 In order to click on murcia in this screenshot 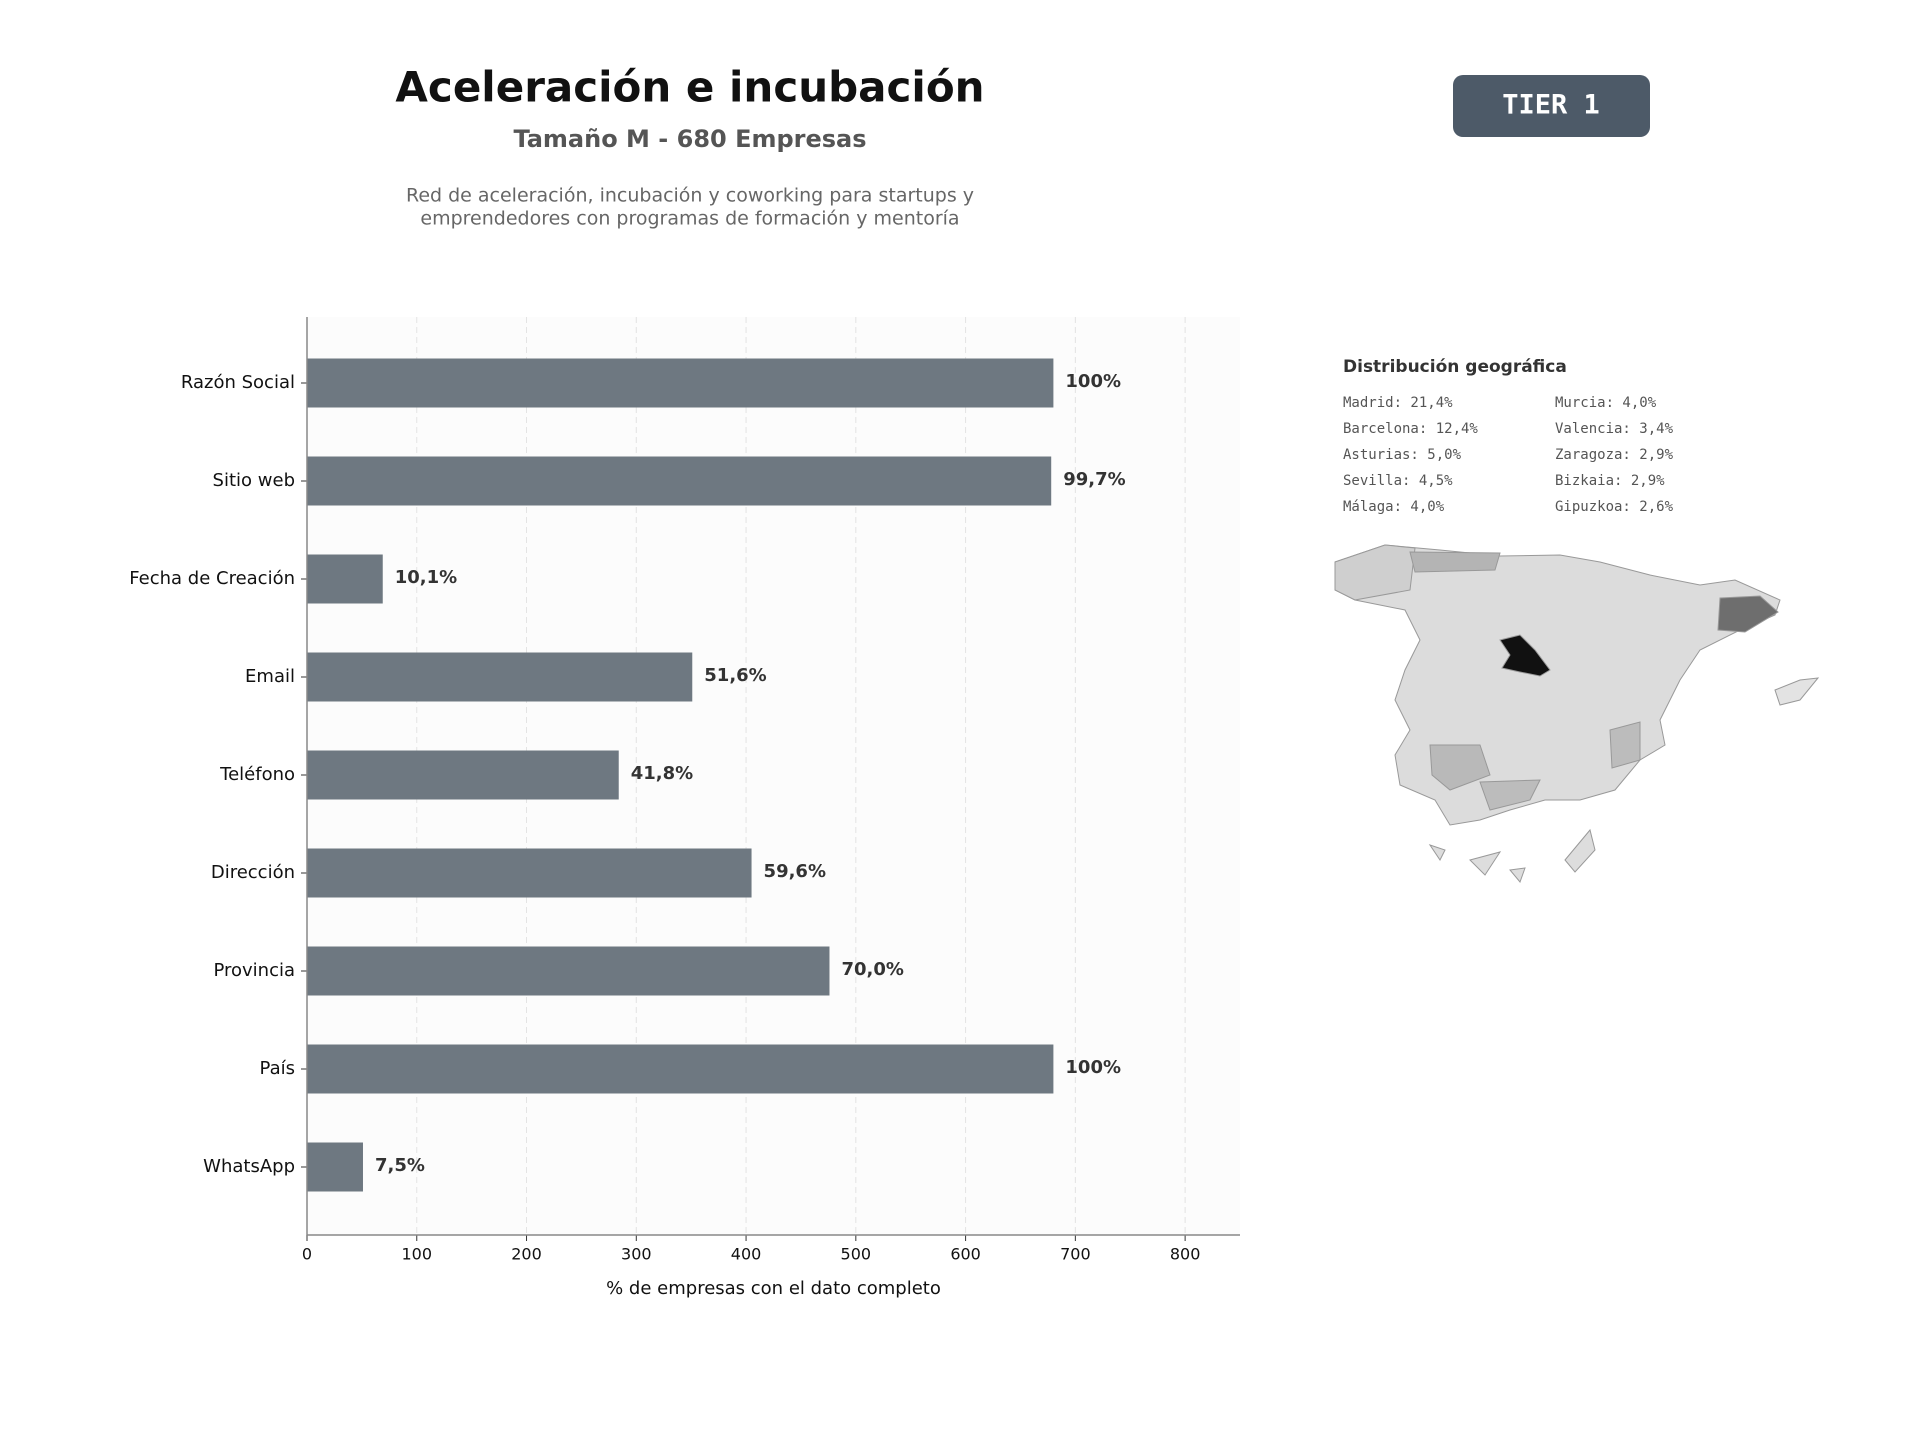, I will do `click(1625, 745)`.